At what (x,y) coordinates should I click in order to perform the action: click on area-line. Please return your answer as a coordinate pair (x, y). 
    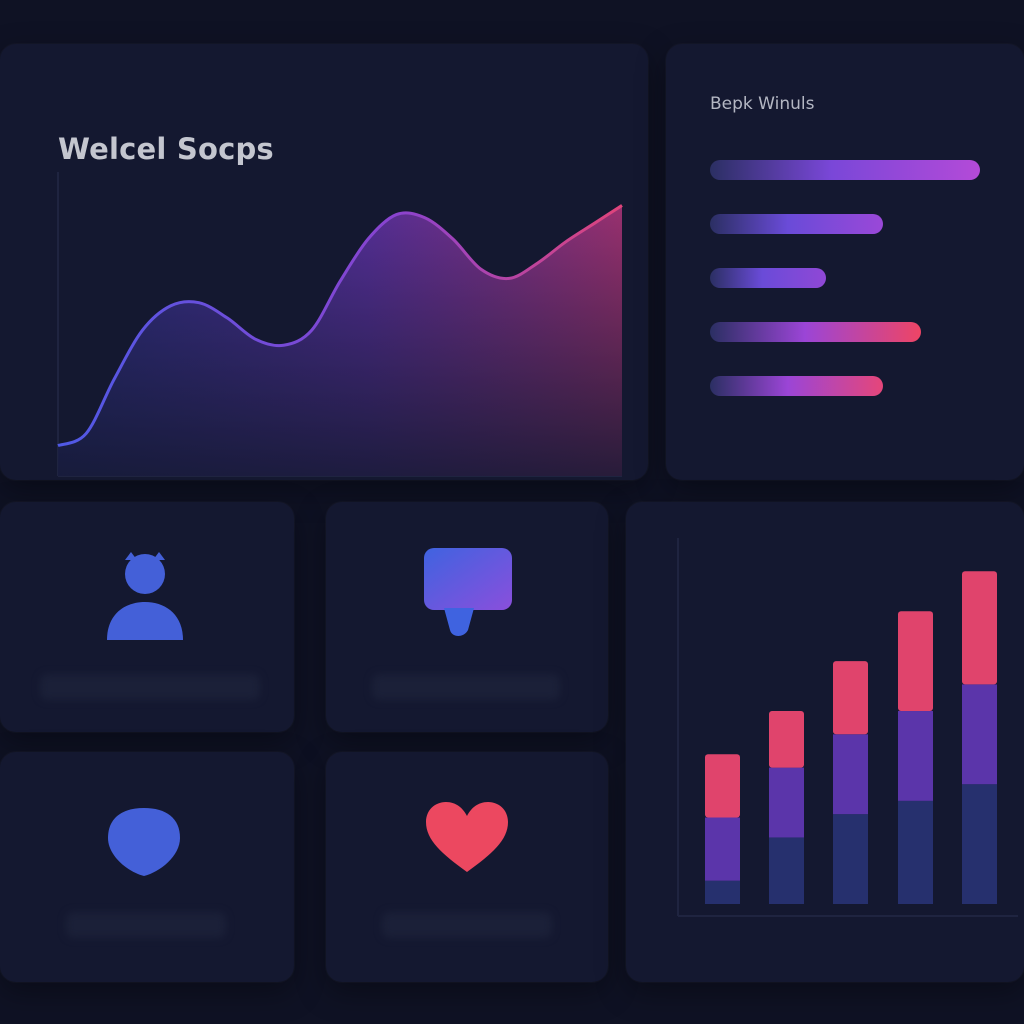
    Looking at the image, I should click on (340, 326).